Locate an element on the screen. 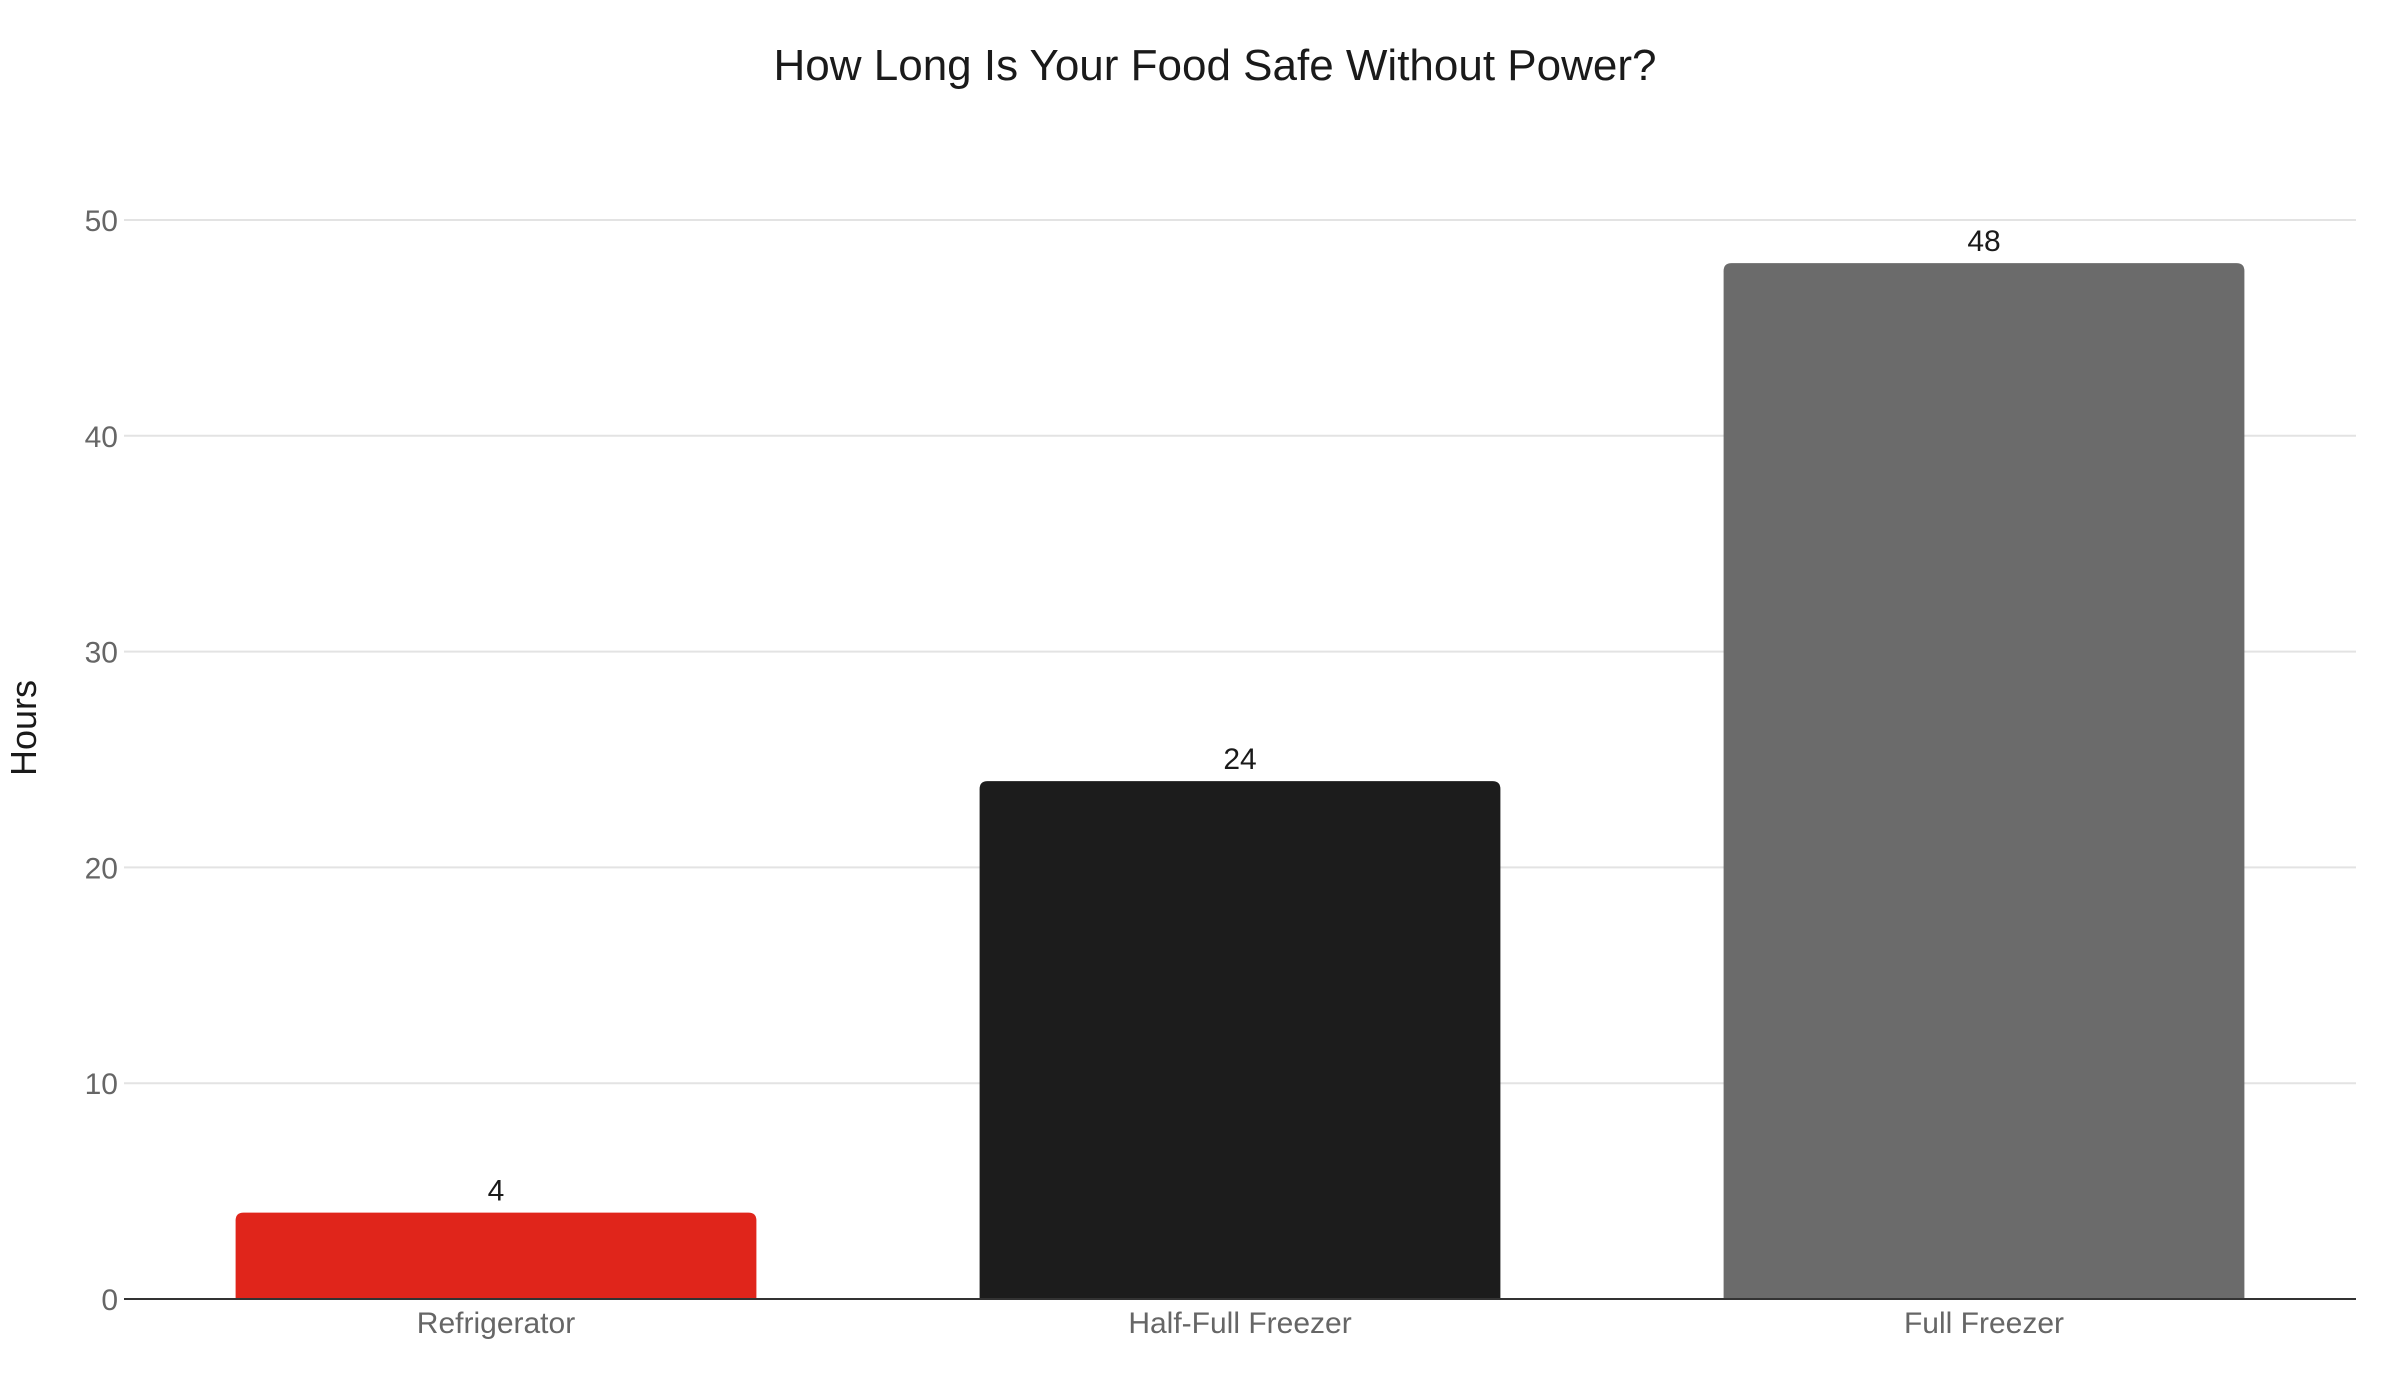 The height and width of the screenshot is (1400, 2400). x-tick-label-refrigerator: Refrigerator is located at coordinates (496, 1323).